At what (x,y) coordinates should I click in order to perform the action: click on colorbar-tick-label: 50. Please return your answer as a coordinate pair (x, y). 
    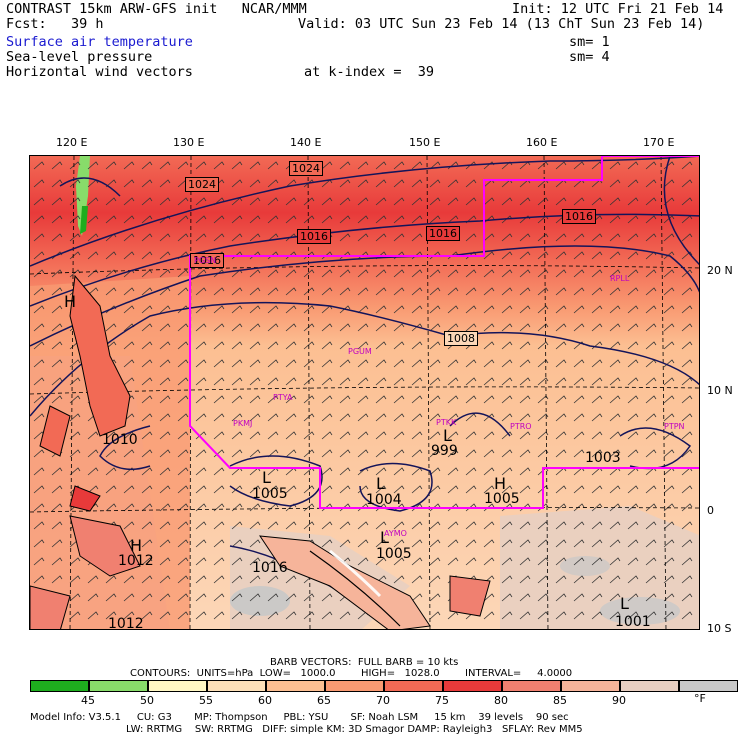
    Looking at the image, I should click on (147, 700).